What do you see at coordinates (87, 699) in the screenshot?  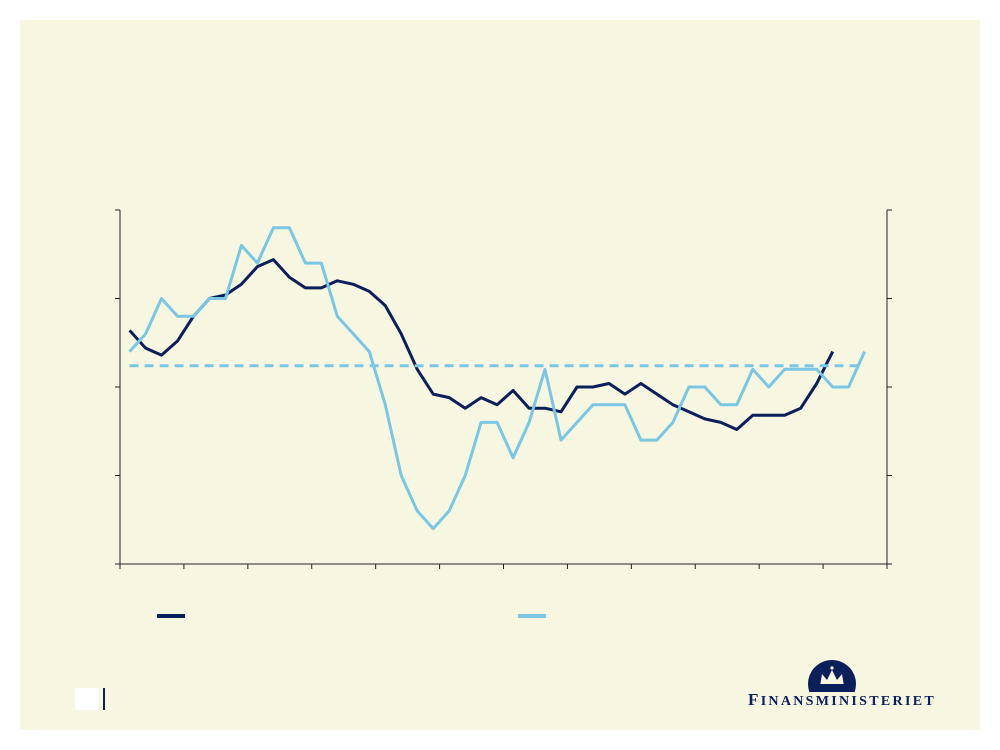 I see `page-number-box` at bounding box center [87, 699].